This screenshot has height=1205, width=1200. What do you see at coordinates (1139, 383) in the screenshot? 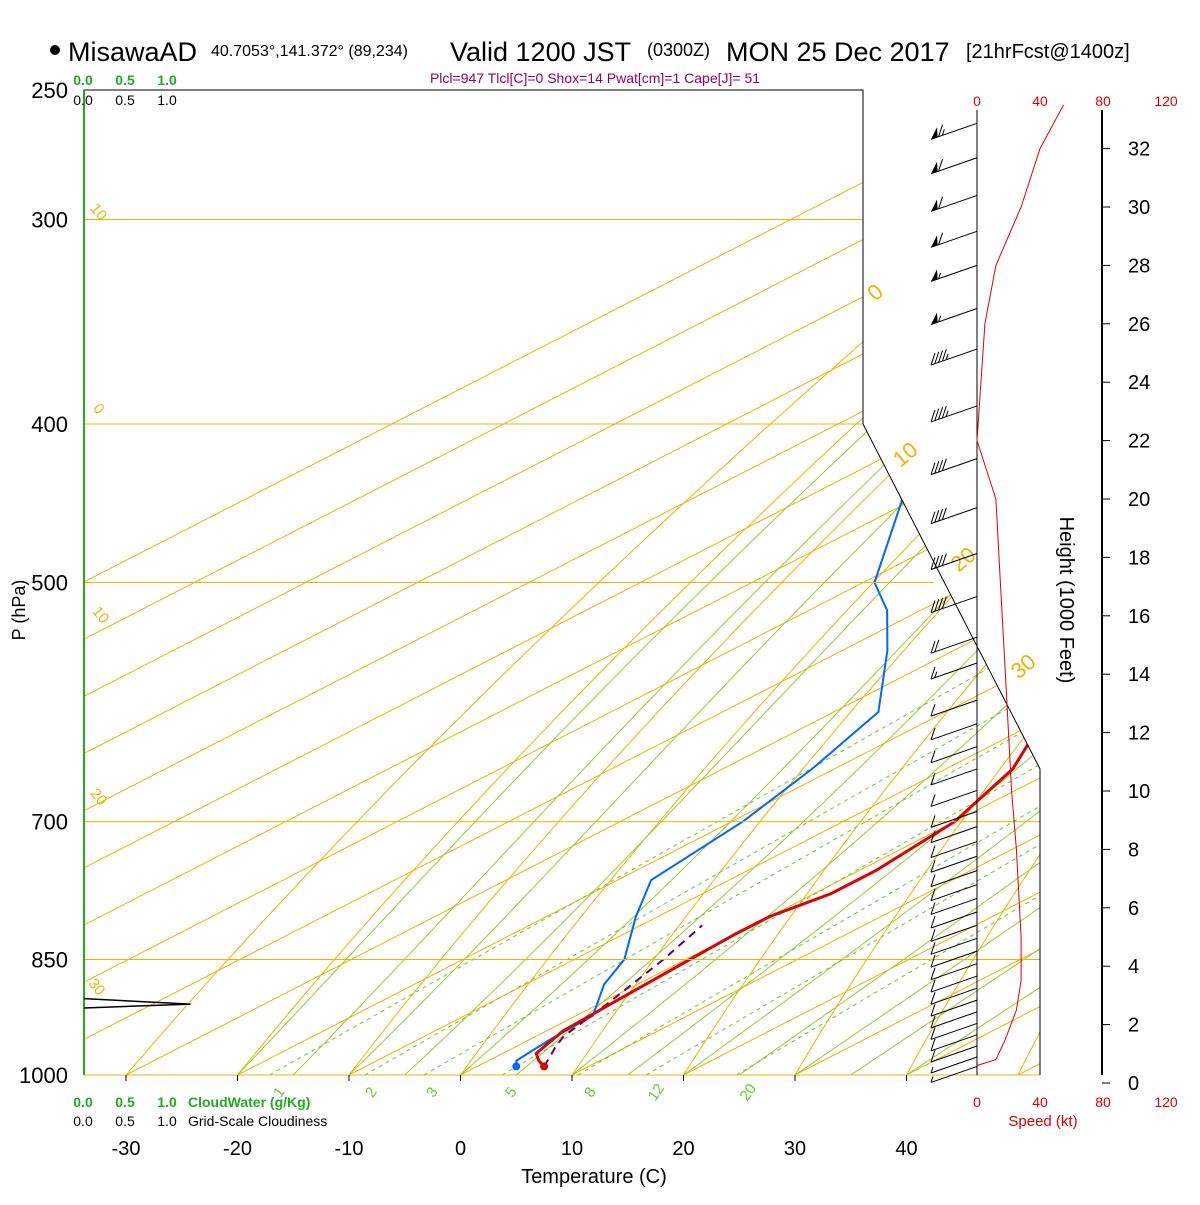
I see `height-tick-label: 24` at bounding box center [1139, 383].